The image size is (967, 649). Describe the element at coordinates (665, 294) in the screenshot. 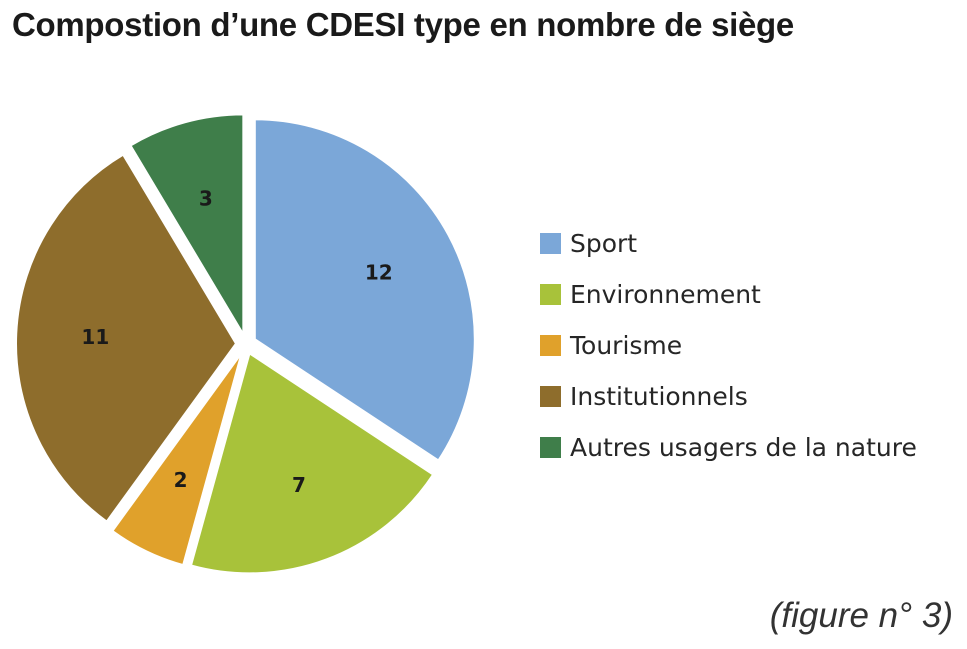

I see `legend-label: Environnement` at that location.